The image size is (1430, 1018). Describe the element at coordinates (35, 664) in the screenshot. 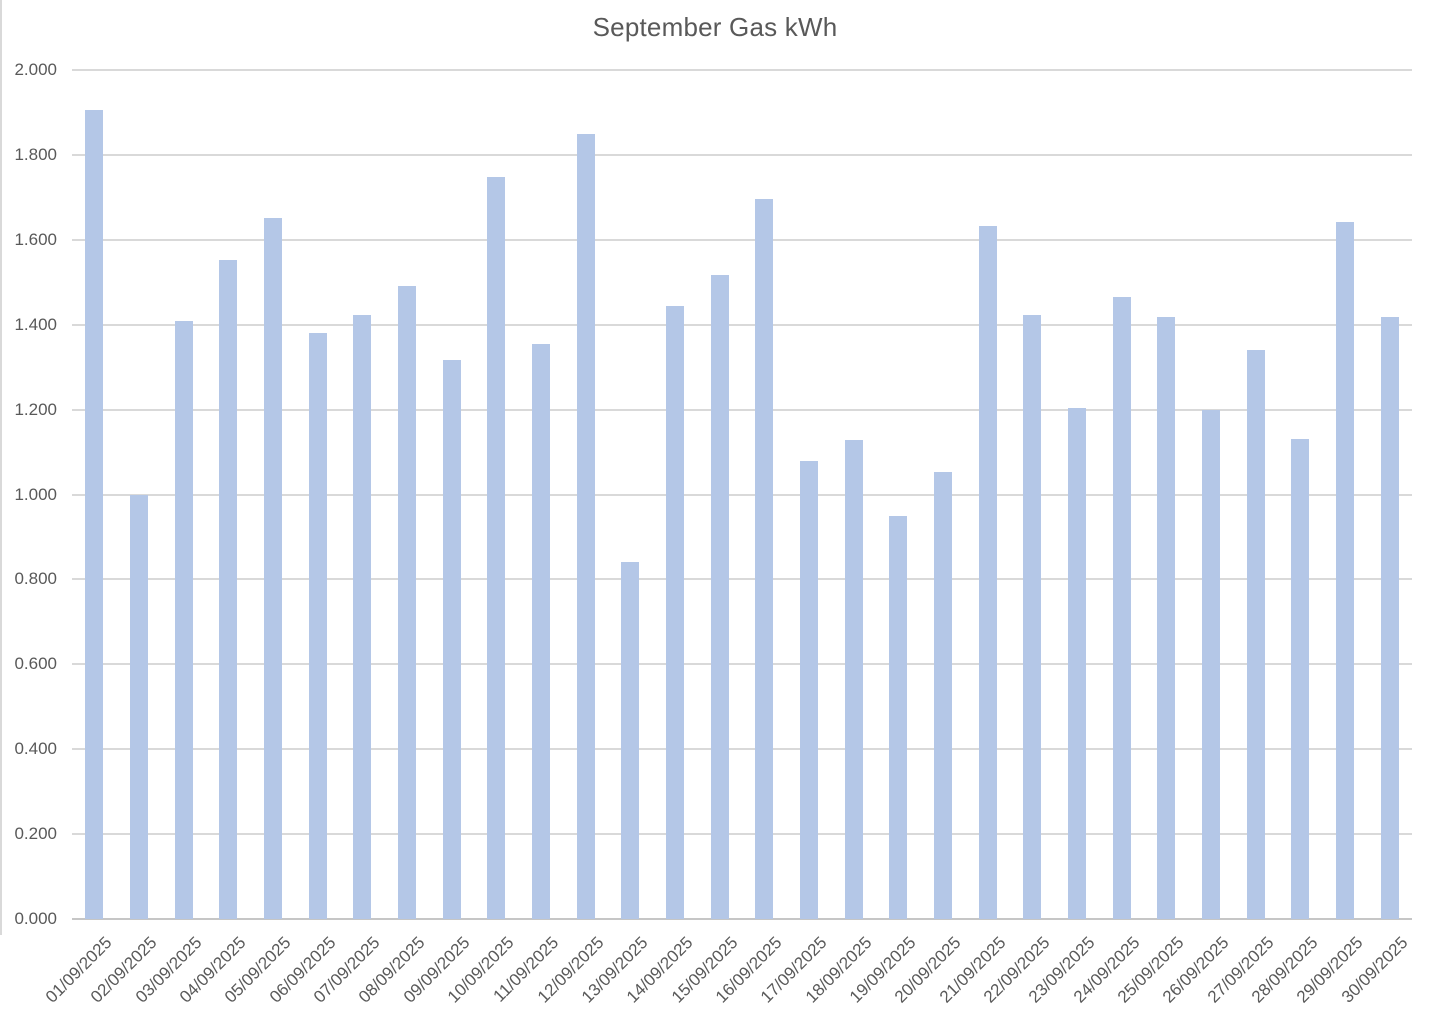

I see `y-axis-tick-label: 0.600` at that location.